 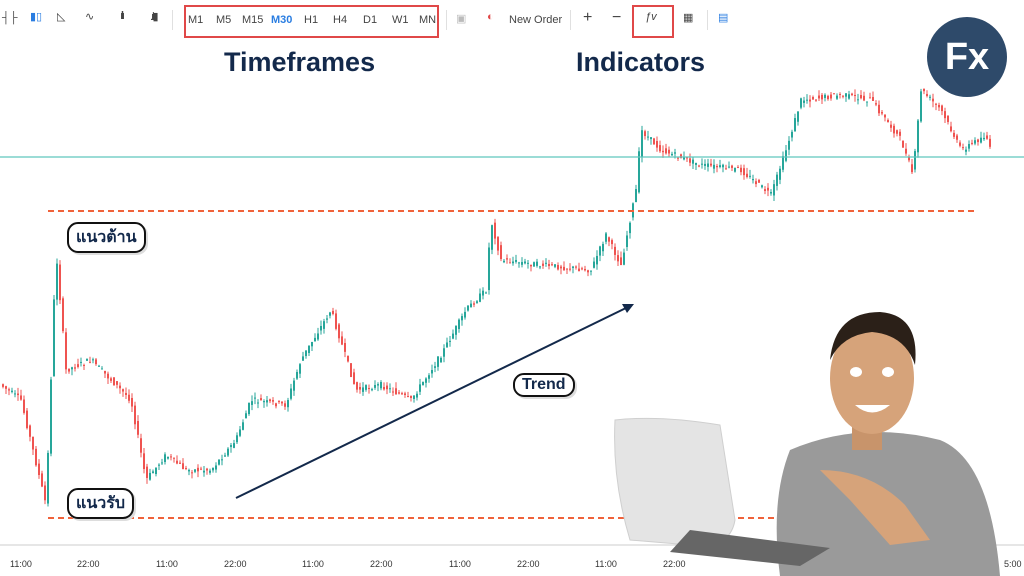 I want to click on bar-chart-icon: ┤├, so click(x=10, y=18).